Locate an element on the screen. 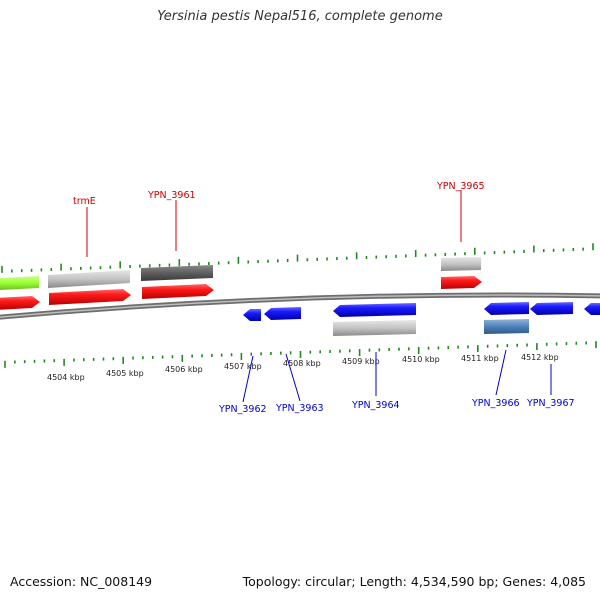  gene-label-YPN_3962: YPN_3962 is located at coordinates (242, 409).